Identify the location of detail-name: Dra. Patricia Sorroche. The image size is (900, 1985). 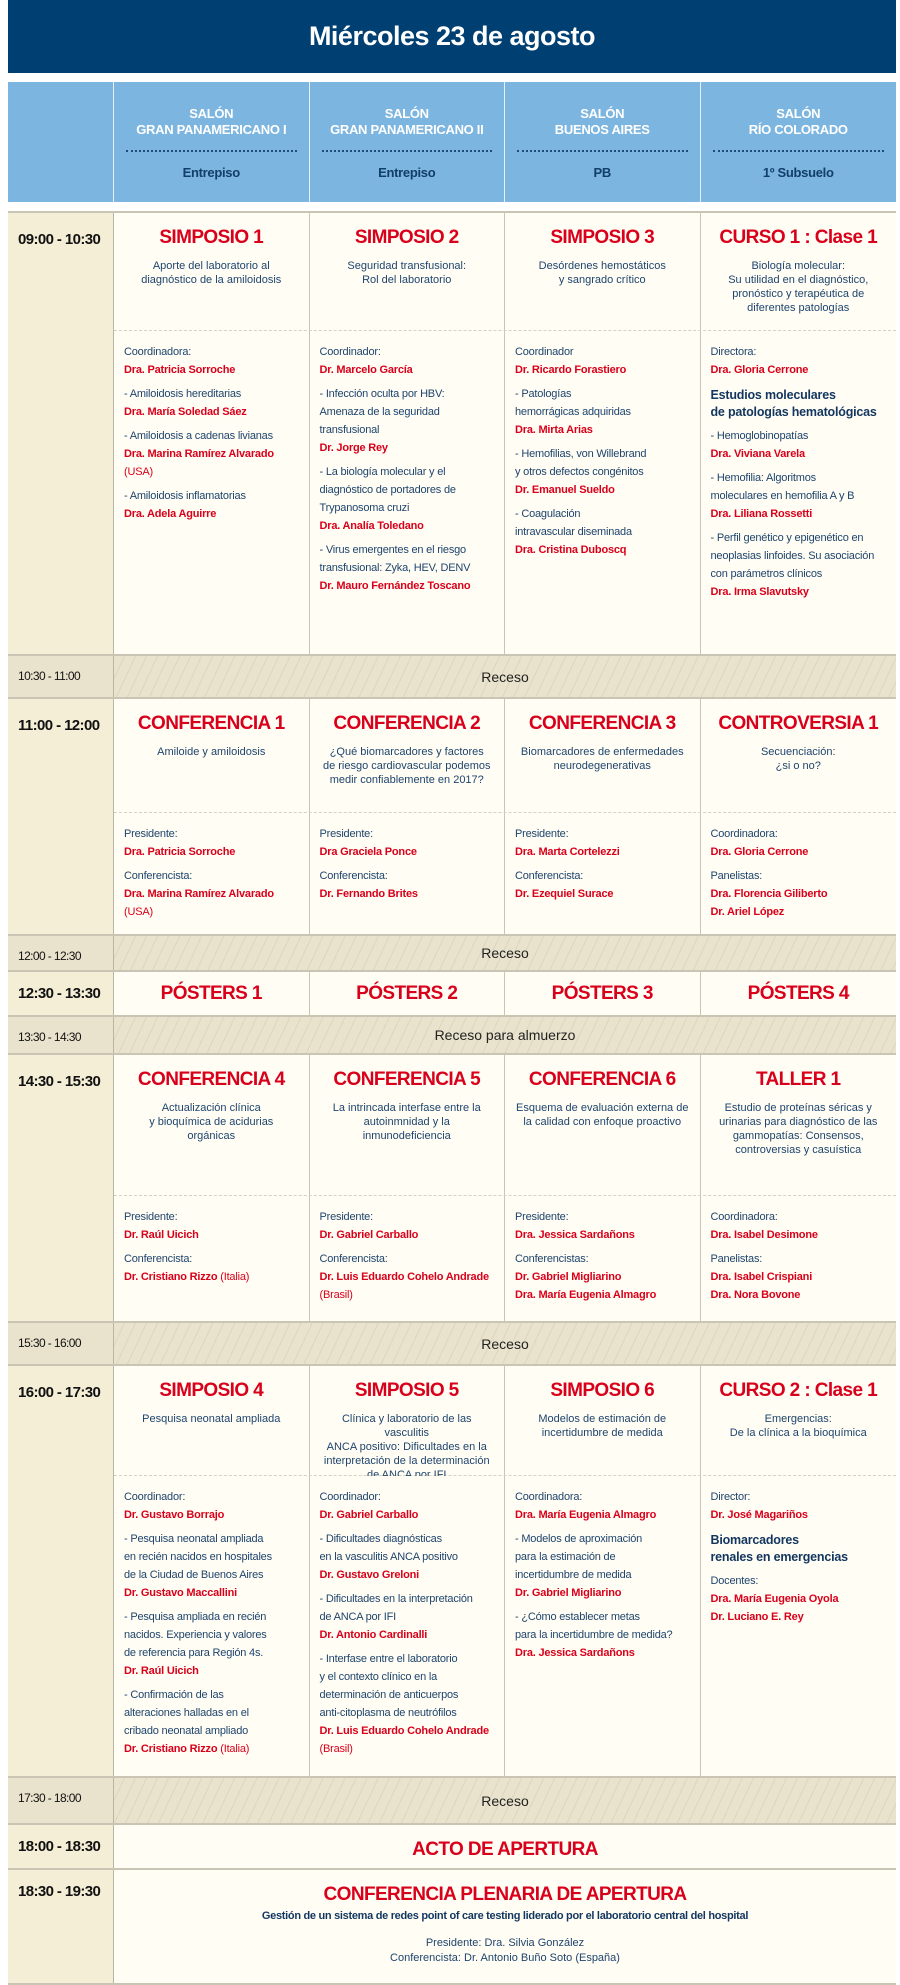
(180, 370).